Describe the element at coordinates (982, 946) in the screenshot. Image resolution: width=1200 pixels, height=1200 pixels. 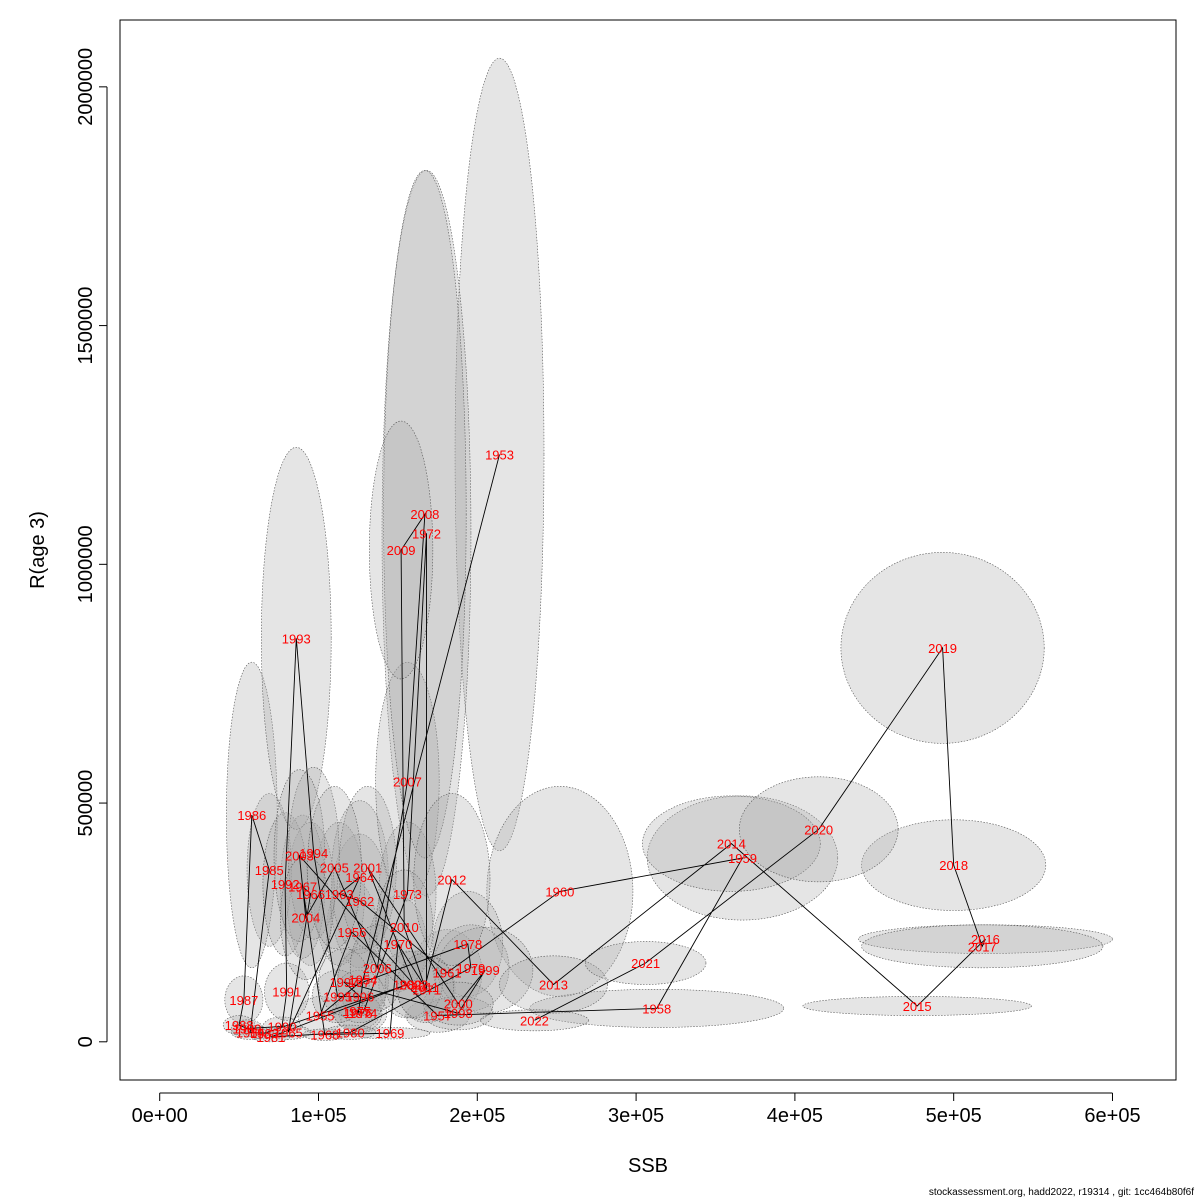
I see `year-label-2017: 2017` at that location.